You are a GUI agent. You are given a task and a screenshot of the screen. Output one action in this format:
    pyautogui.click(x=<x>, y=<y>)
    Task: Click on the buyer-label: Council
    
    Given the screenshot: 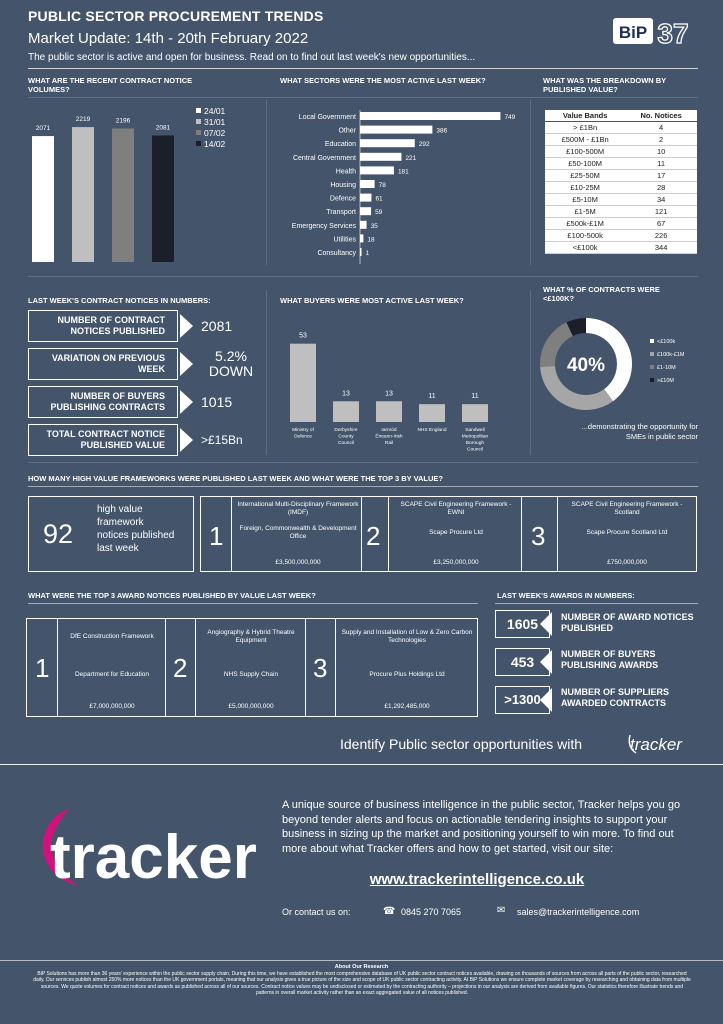 What is the action you would take?
    pyautogui.click(x=475, y=450)
    